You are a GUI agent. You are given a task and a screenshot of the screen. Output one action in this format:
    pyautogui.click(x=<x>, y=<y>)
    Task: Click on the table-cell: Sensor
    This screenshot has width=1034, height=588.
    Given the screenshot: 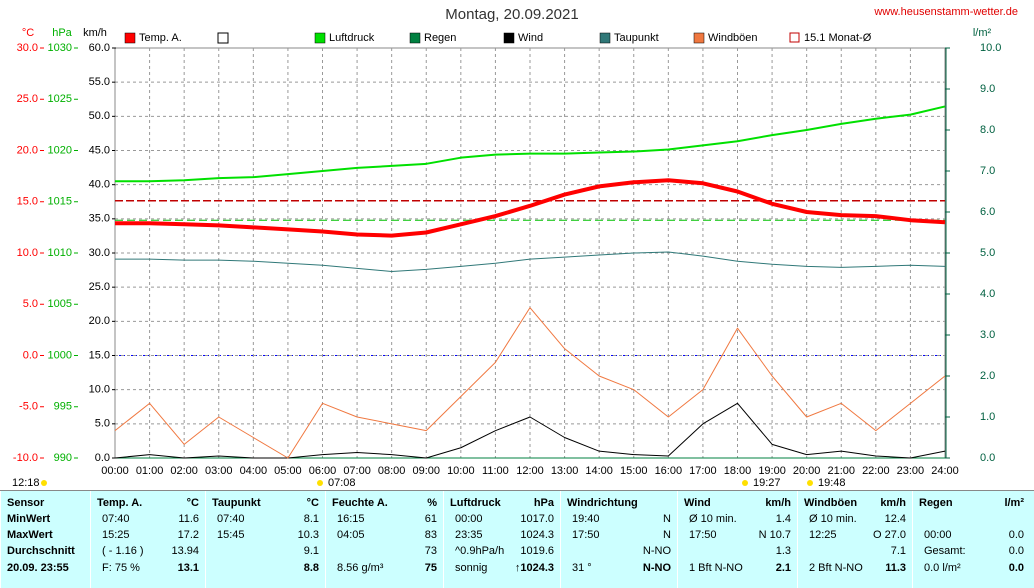 What is the action you would take?
    pyautogui.click(x=26, y=503)
    